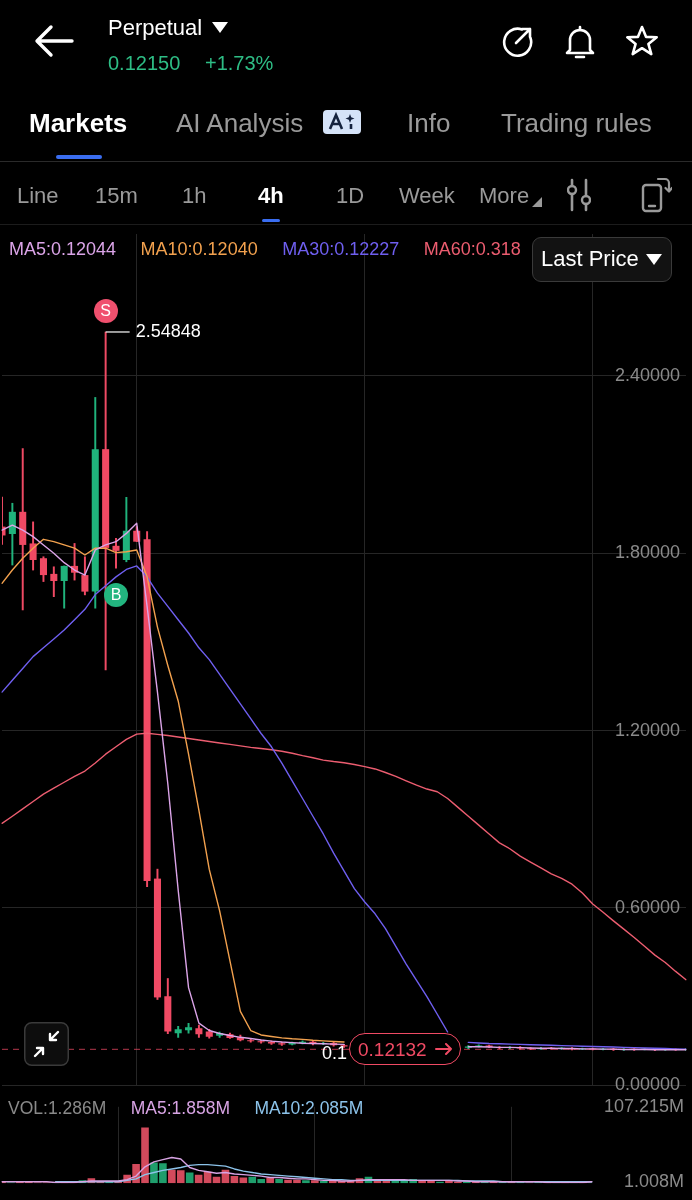 This screenshot has width=692, height=1200. I want to click on y-tick-label: 1.008M, so click(653, 1181).